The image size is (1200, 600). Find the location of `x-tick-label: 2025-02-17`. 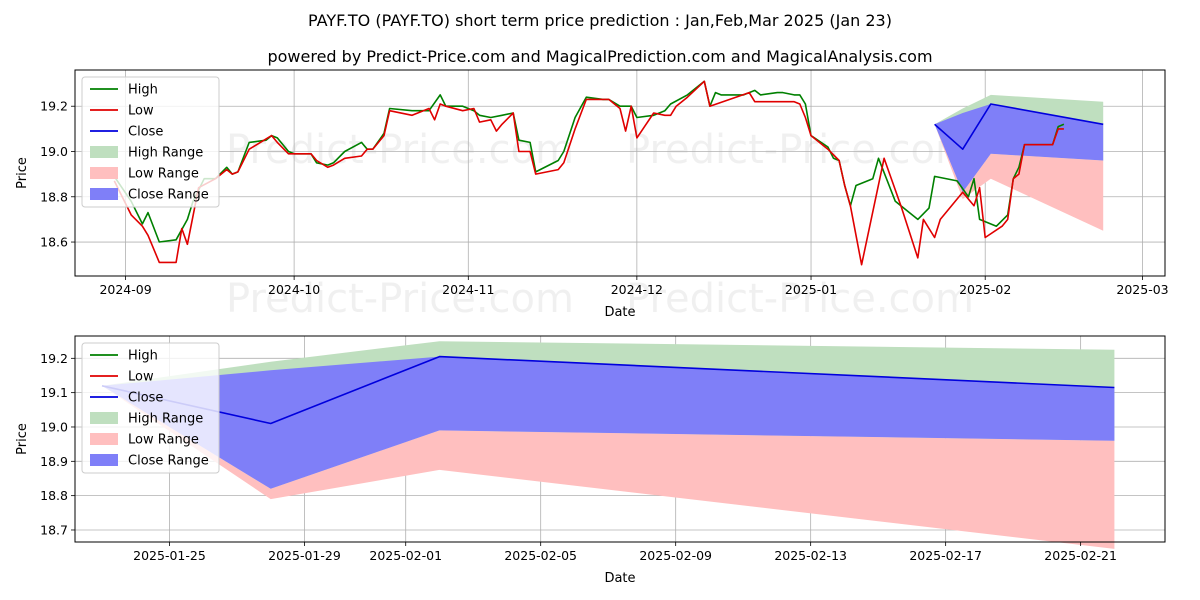

x-tick-label: 2025-02-17 is located at coordinates (945, 555).